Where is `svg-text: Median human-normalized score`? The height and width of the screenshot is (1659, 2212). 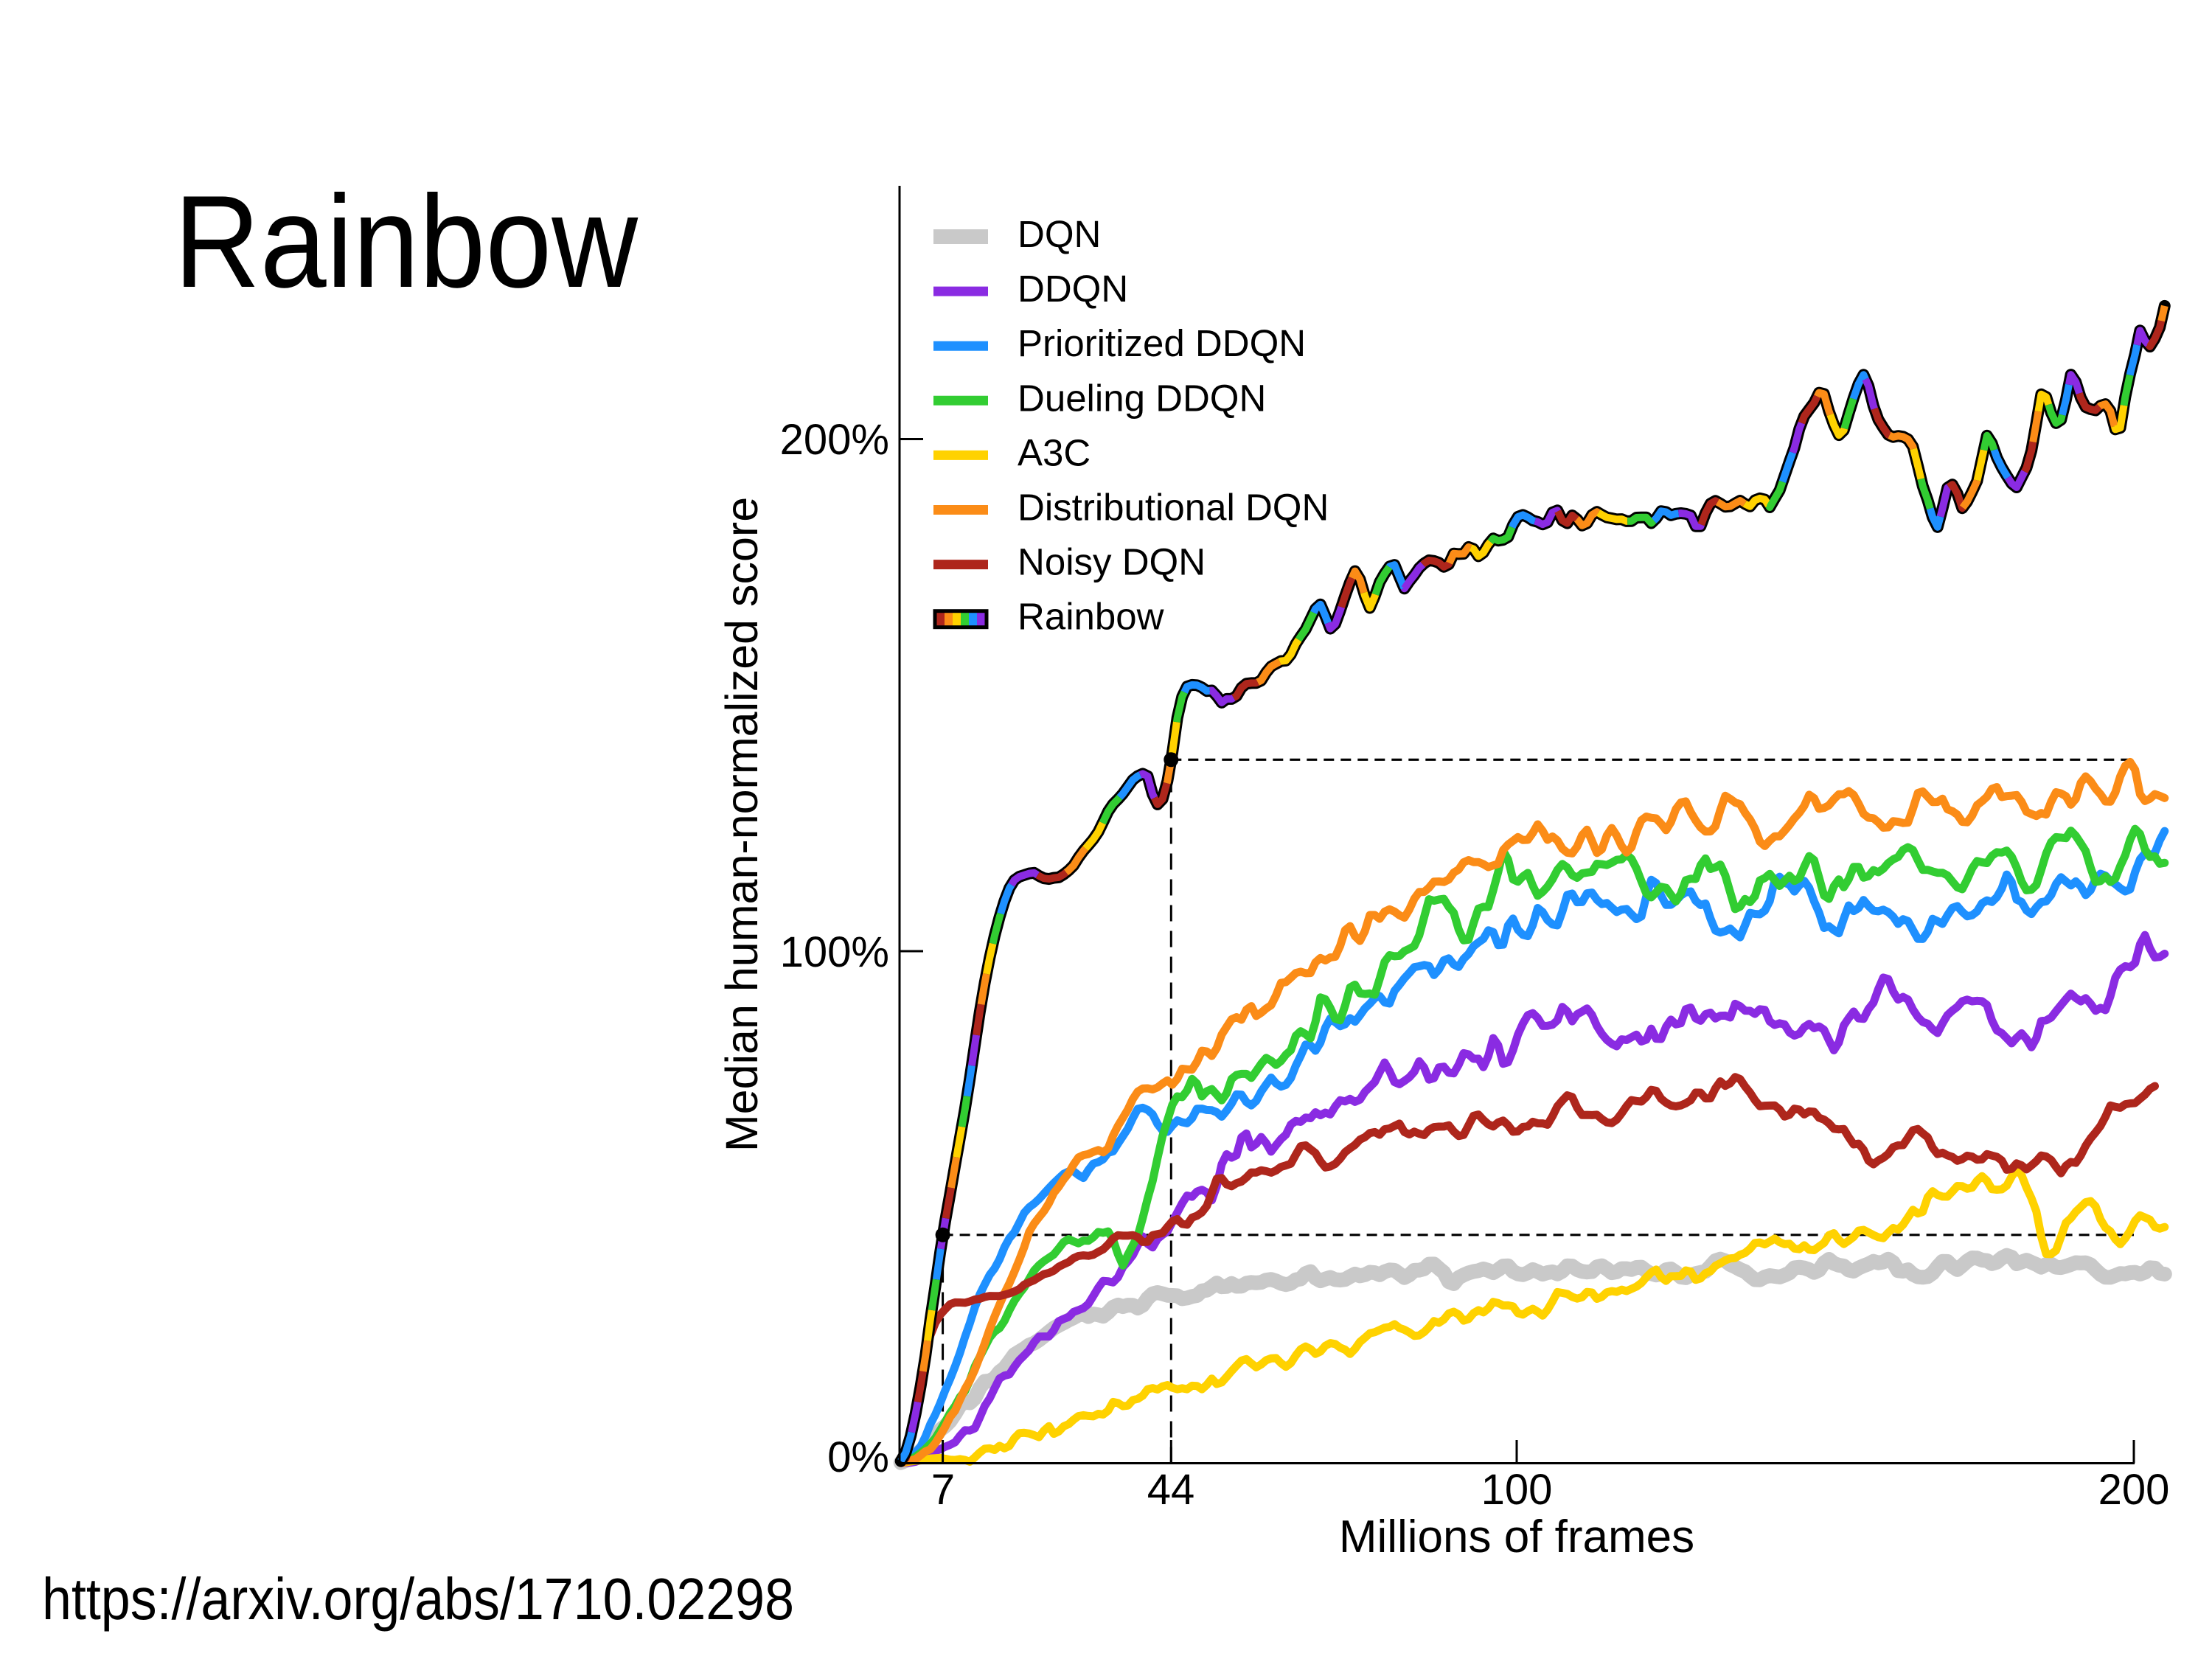
svg-text: Median human-normalized score is located at coordinates (742, 824).